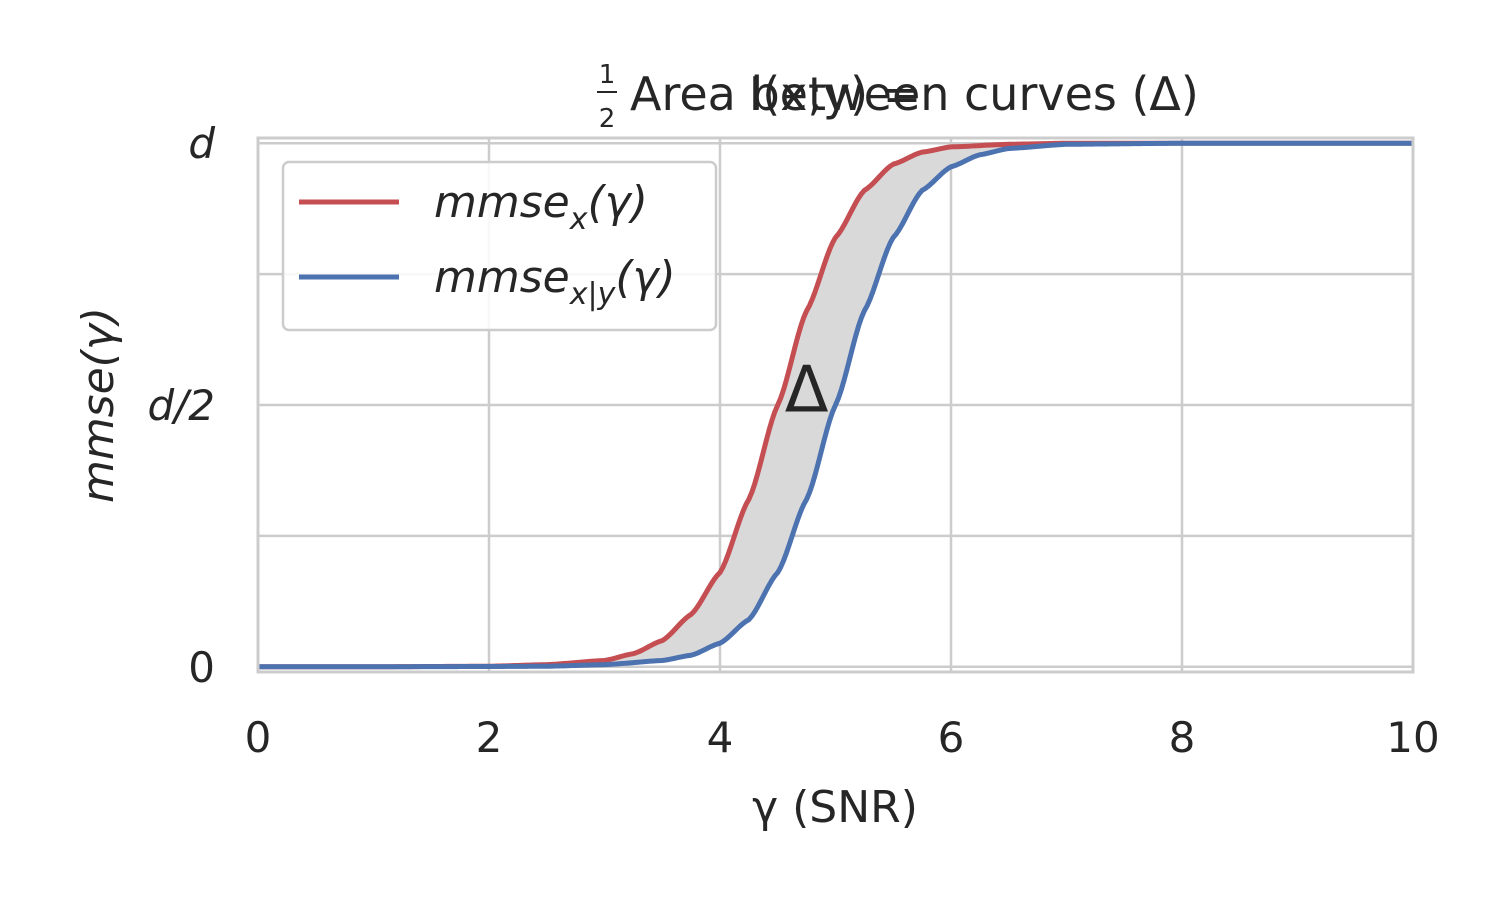  Describe the element at coordinates (607, 119) in the screenshot. I see `title-fraction-denominator: 2` at that location.